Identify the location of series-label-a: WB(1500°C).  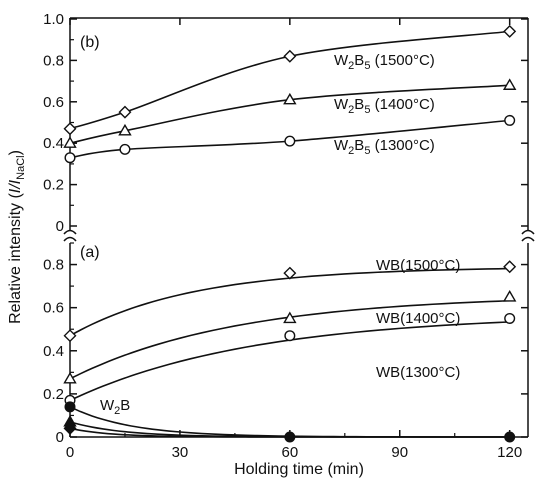
(418, 265).